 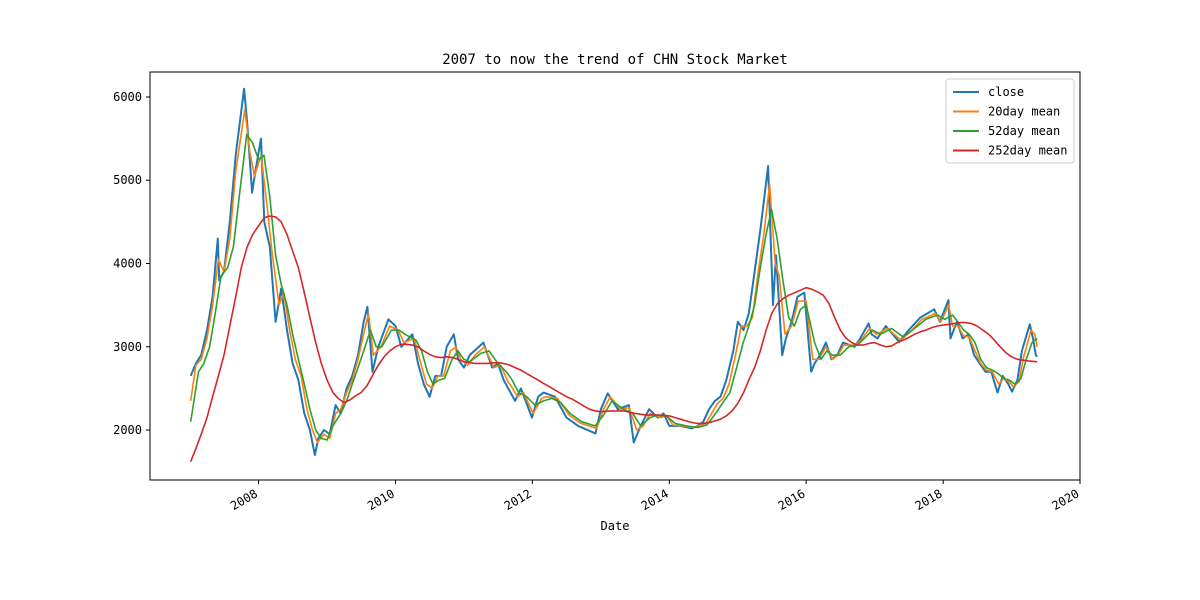 What do you see at coordinates (1027, 151) in the screenshot?
I see `legend-entry: 252day mean` at bounding box center [1027, 151].